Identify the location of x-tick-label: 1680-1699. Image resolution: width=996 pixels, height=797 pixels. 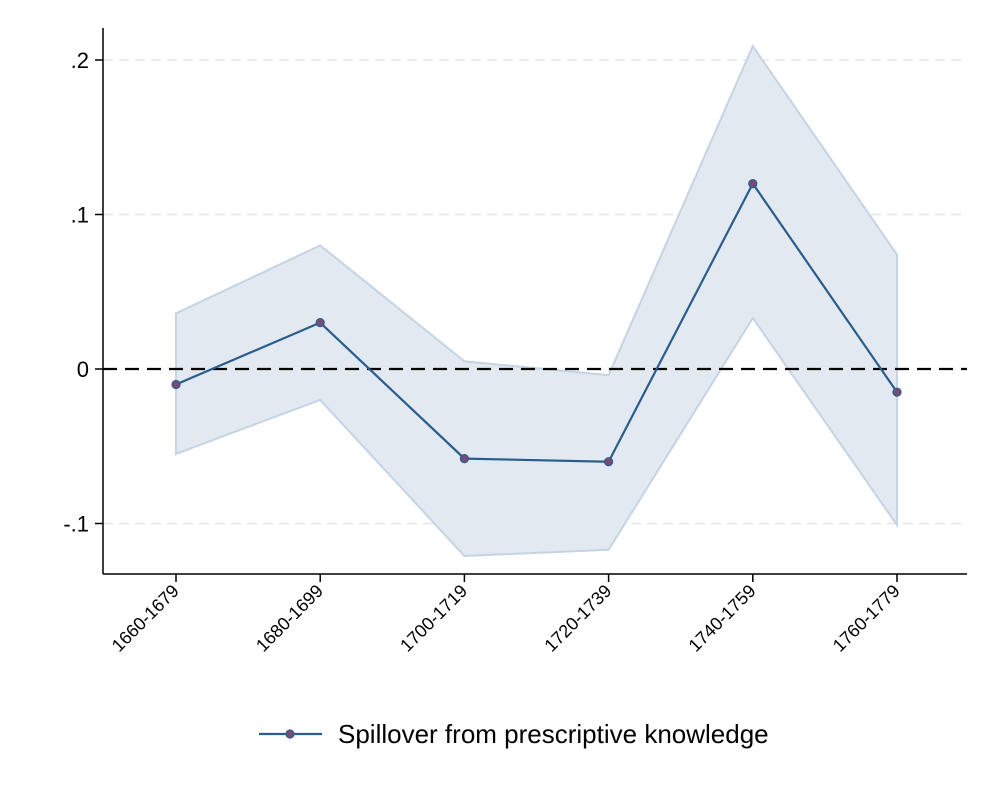
(289, 618).